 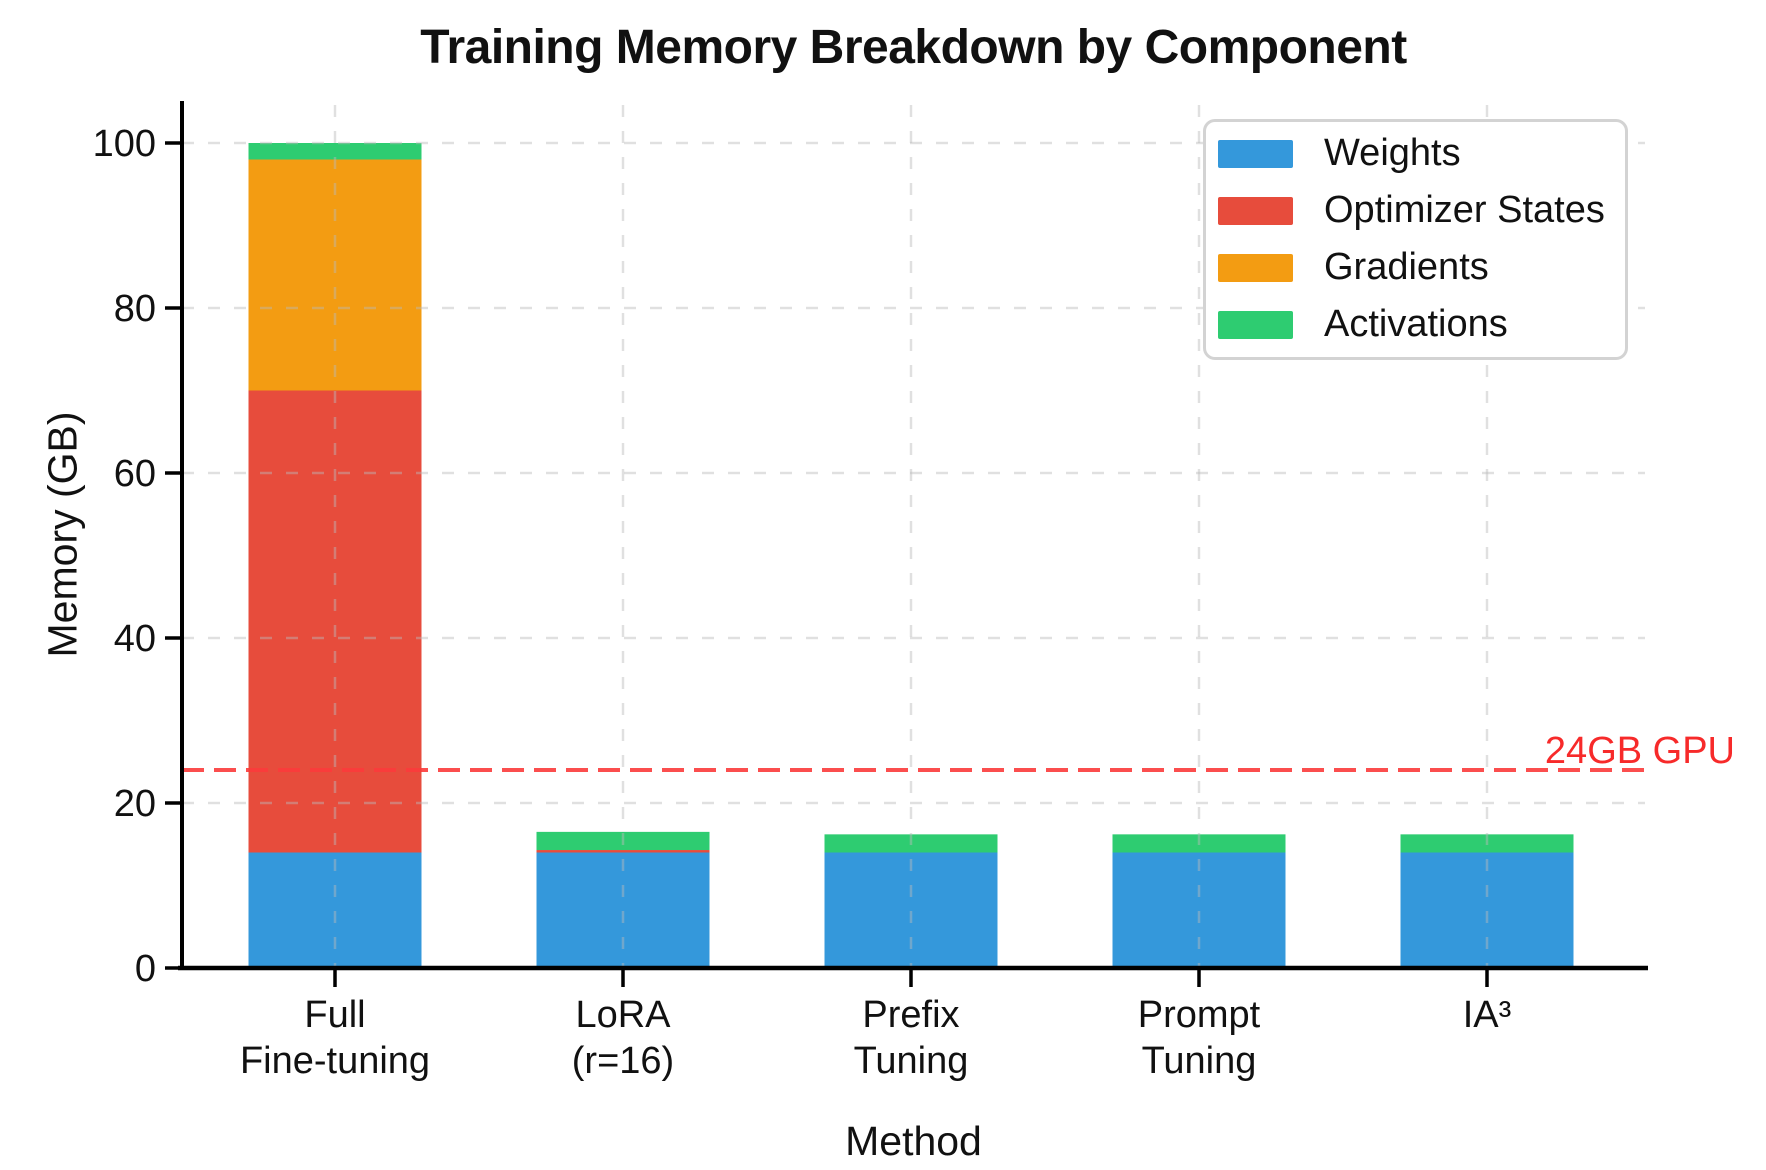 I want to click on legend-row-activations: Activations, so click(x=1421, y=324).